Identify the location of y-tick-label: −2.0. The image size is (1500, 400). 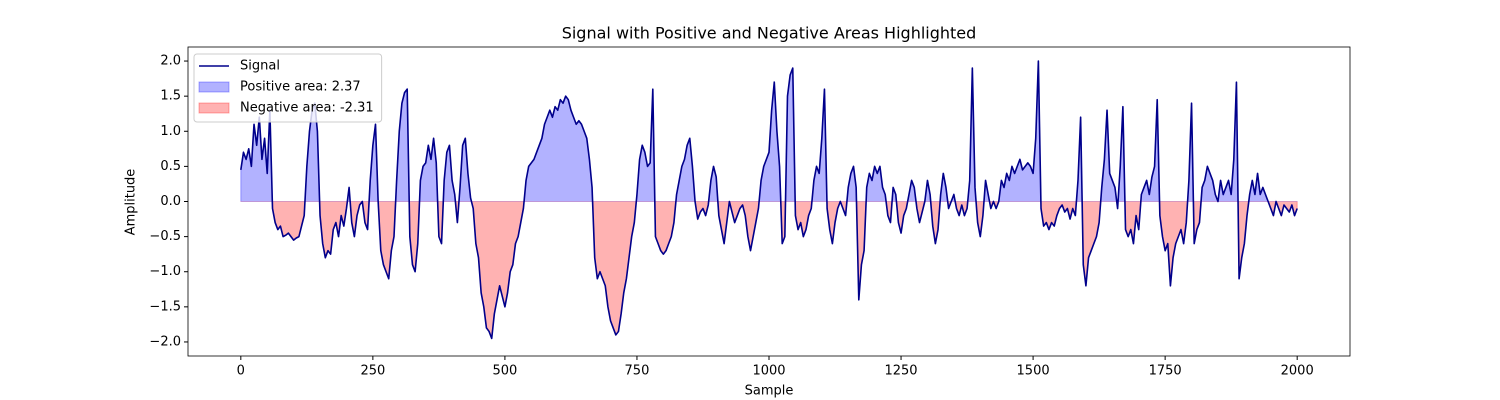
(165, 341).